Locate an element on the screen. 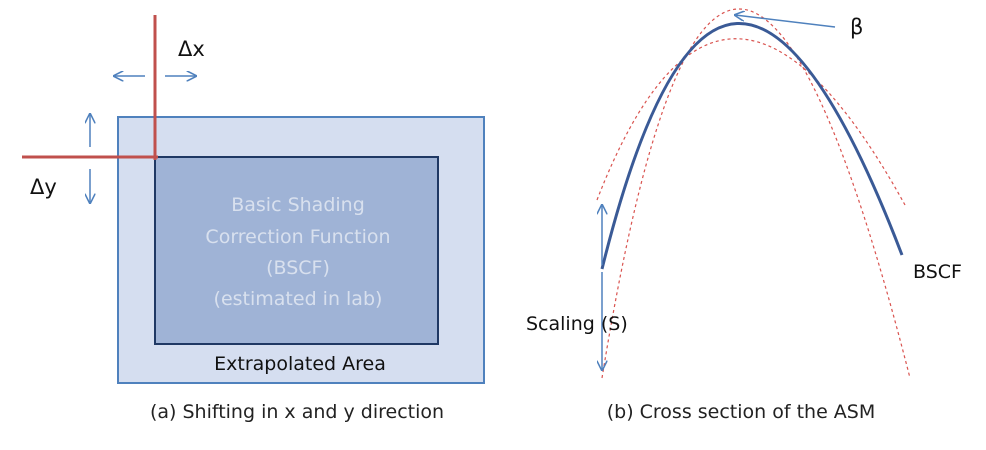 Image resolution: width=986 pixels, height=450 pixels. delta-x-label: Δx is located at coordinates (191, 49).